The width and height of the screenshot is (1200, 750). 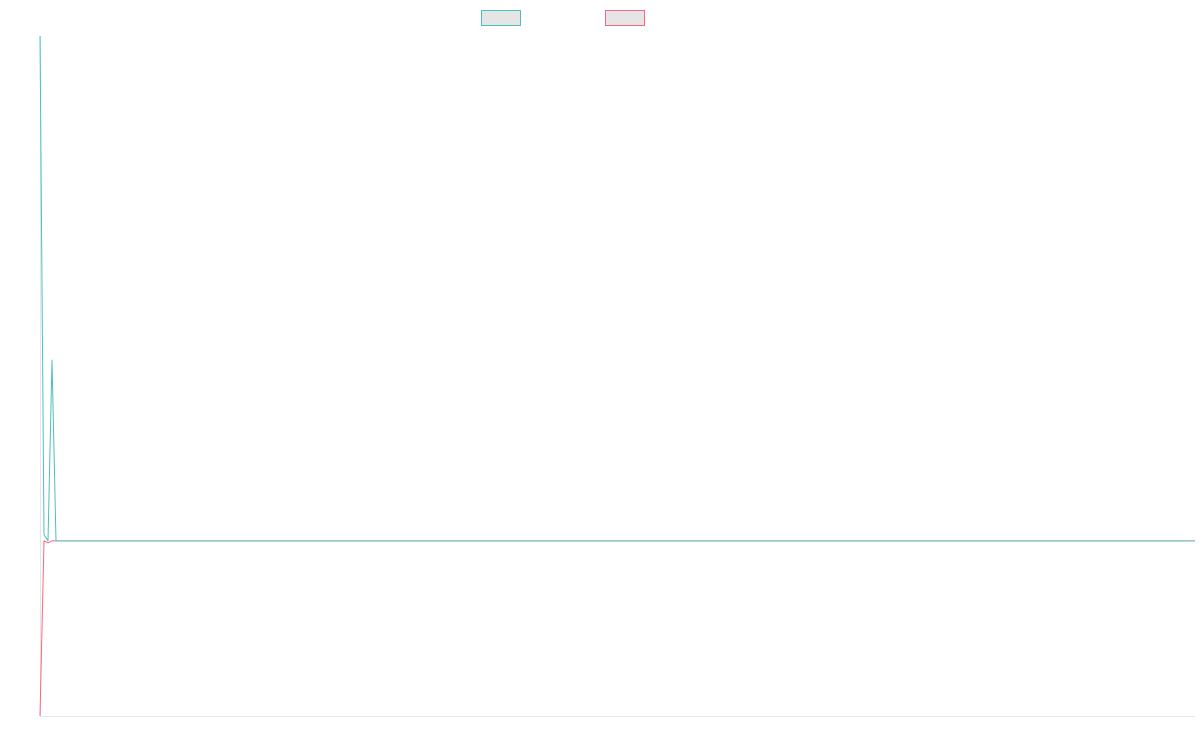 What do you see at coordinates (563, 18) in the screenshot?
I see `legend` at bounding box center [563, 18].